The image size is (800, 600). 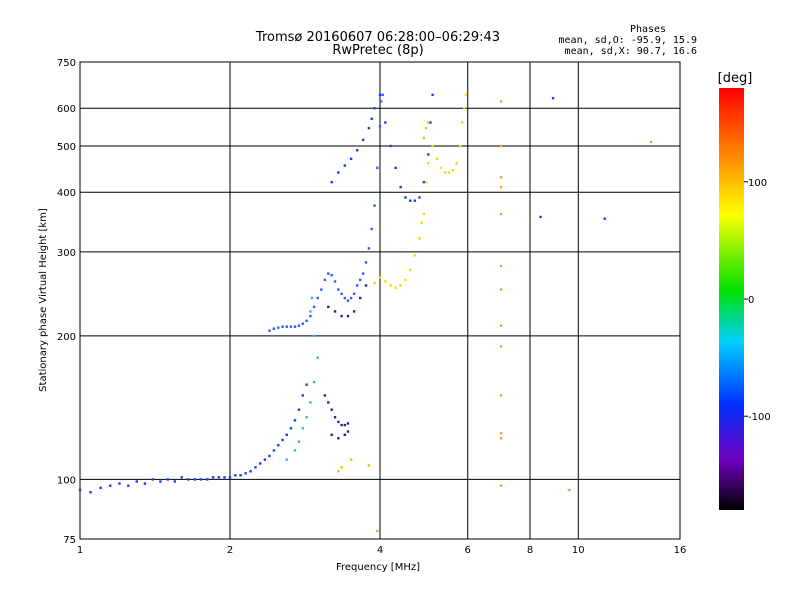 I want to click on x-tick-label: 4, so click(x=380, y=550).